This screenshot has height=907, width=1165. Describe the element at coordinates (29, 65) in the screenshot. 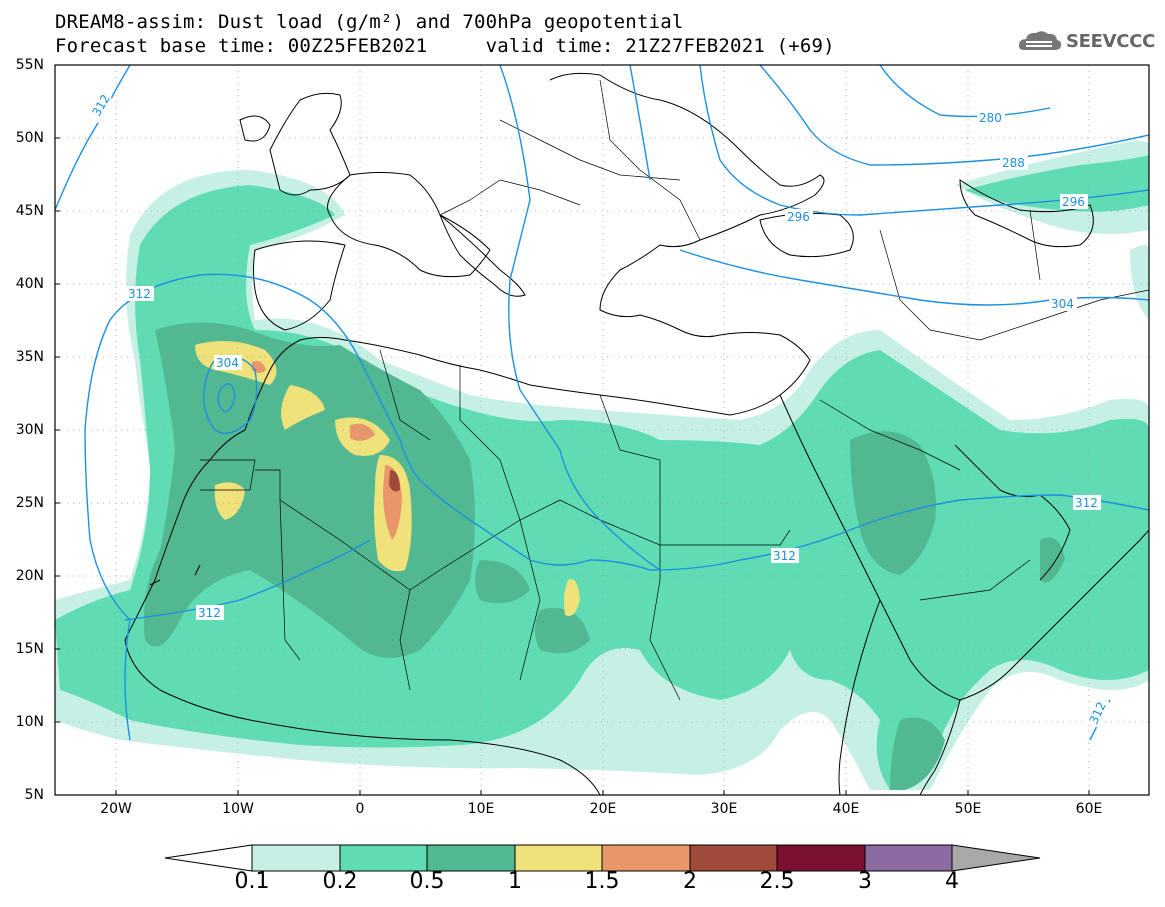

I see `lat-label: 55N` at that location.